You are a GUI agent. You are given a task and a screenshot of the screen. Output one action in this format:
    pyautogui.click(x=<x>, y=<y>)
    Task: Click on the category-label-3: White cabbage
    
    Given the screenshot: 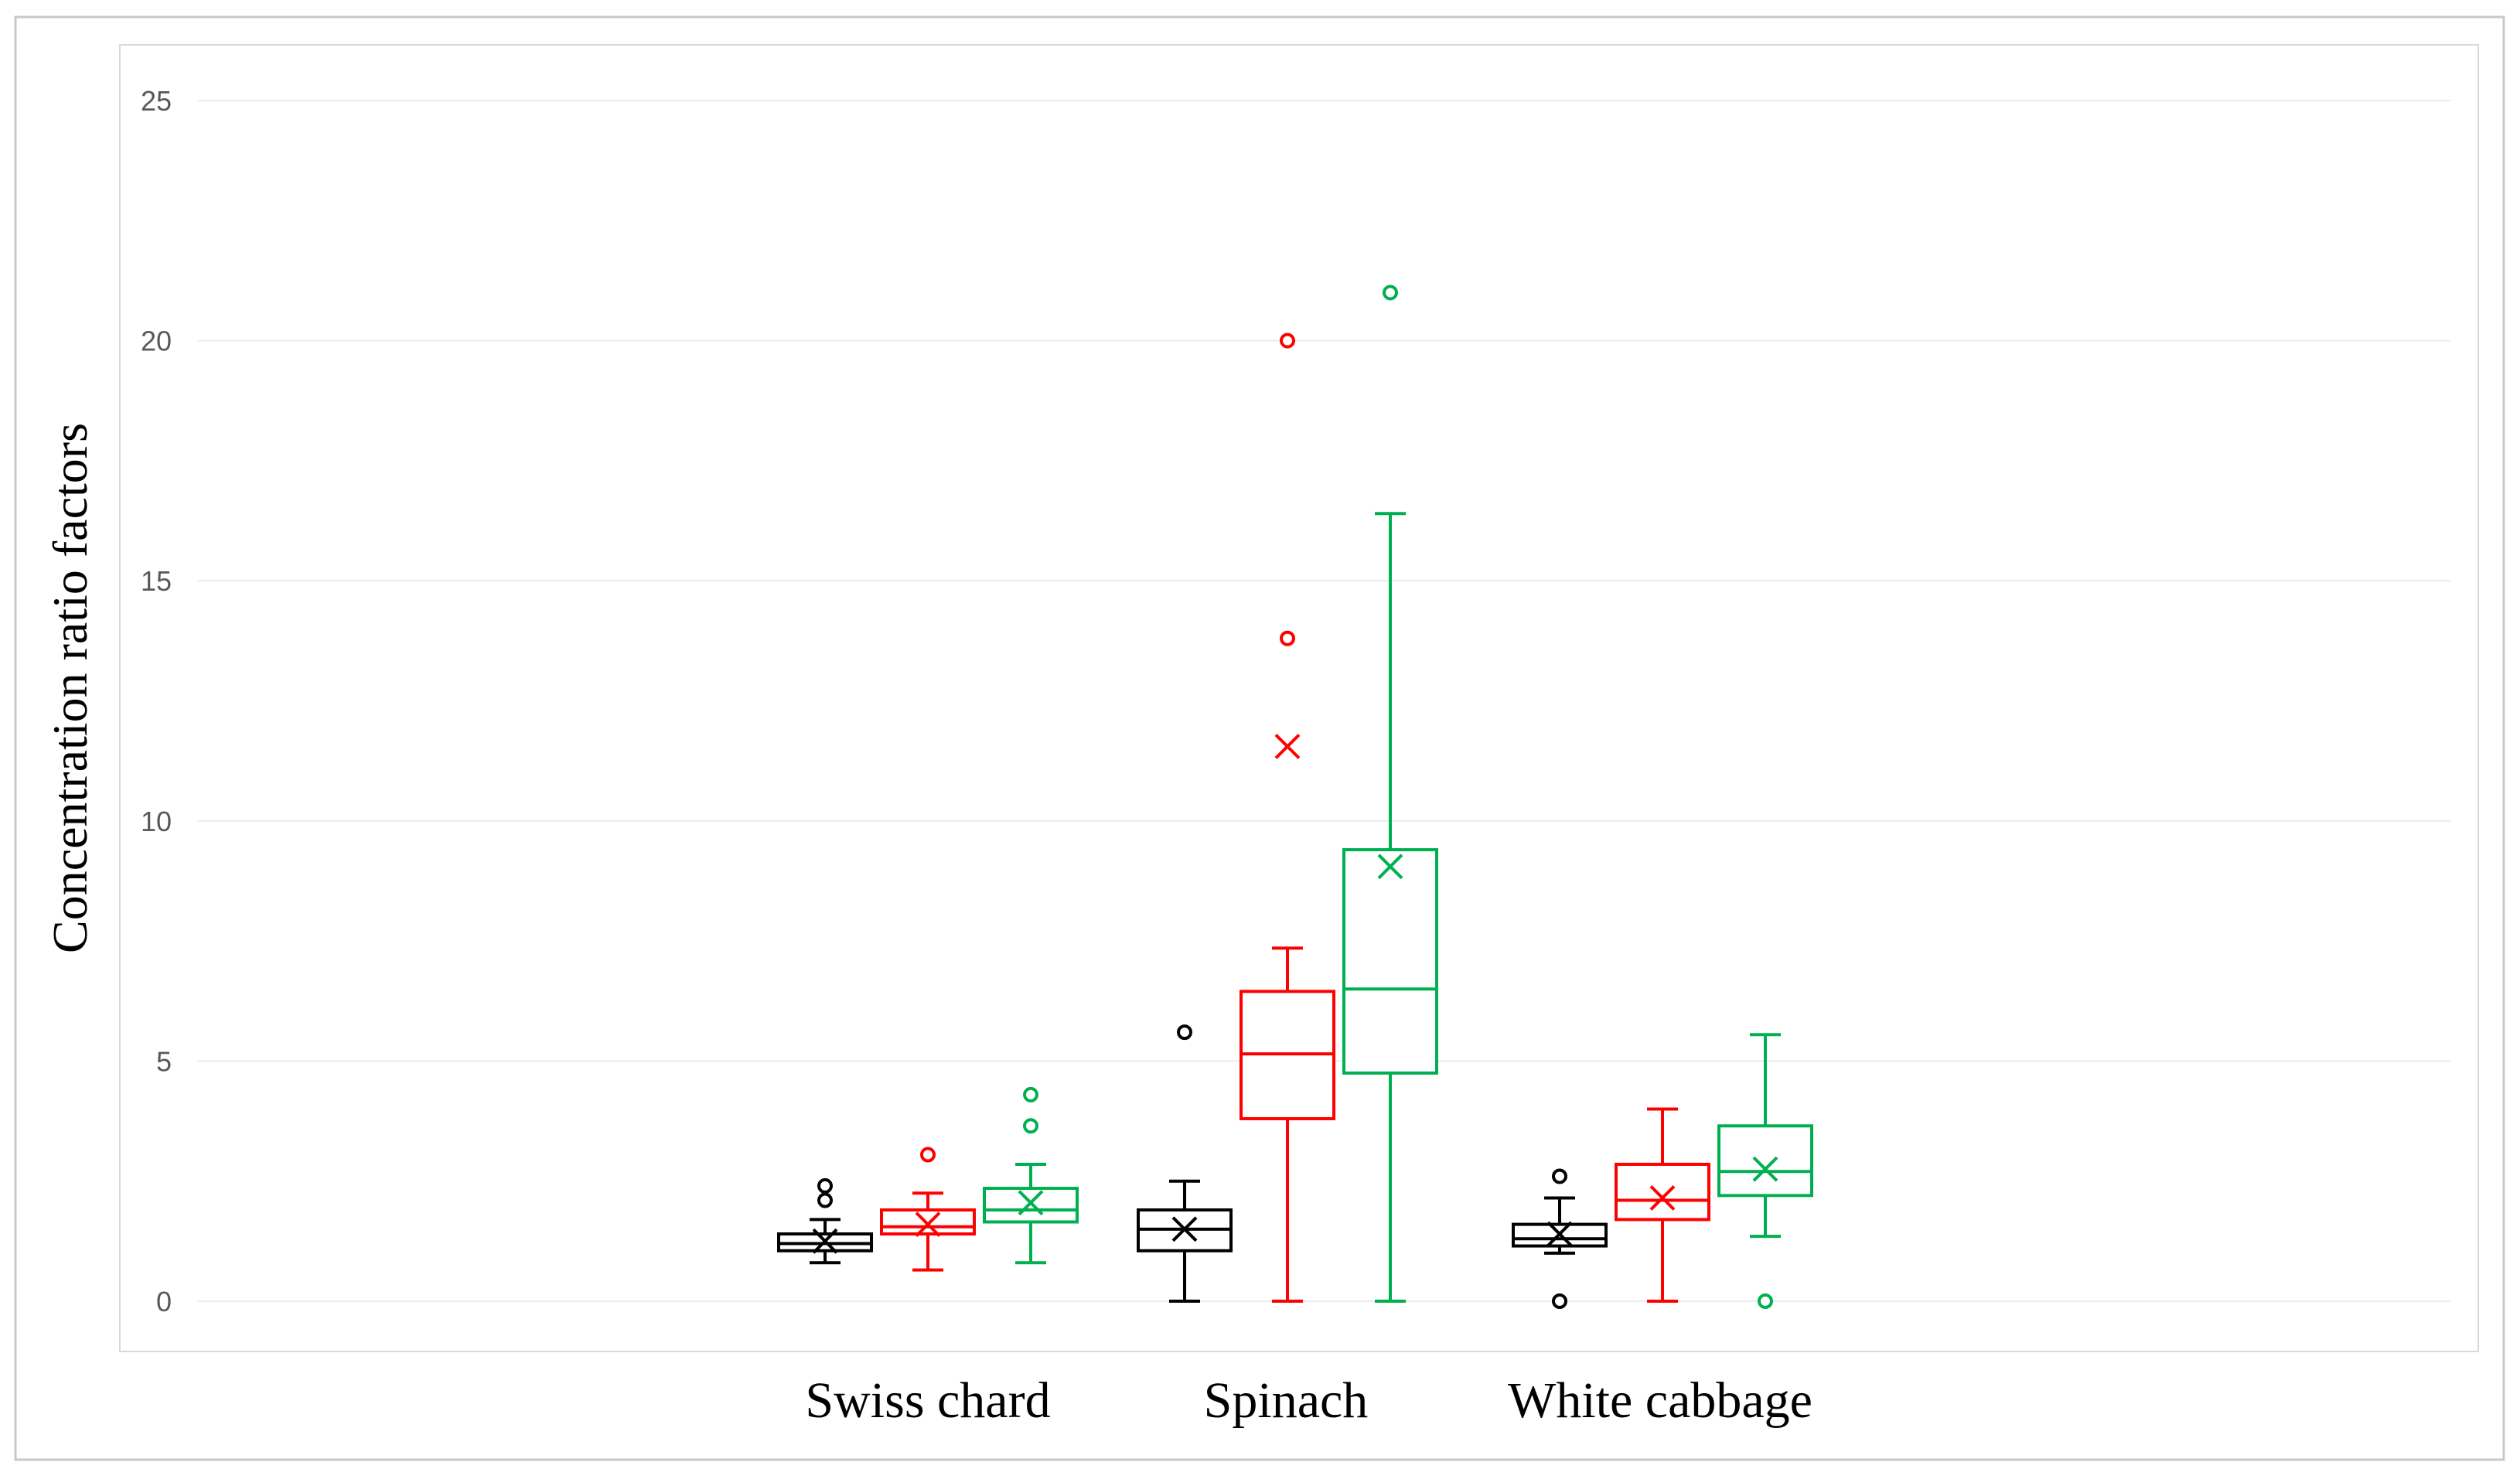 What is the action you would take?
    pyautogui.click(x=1660, y=1400)
    